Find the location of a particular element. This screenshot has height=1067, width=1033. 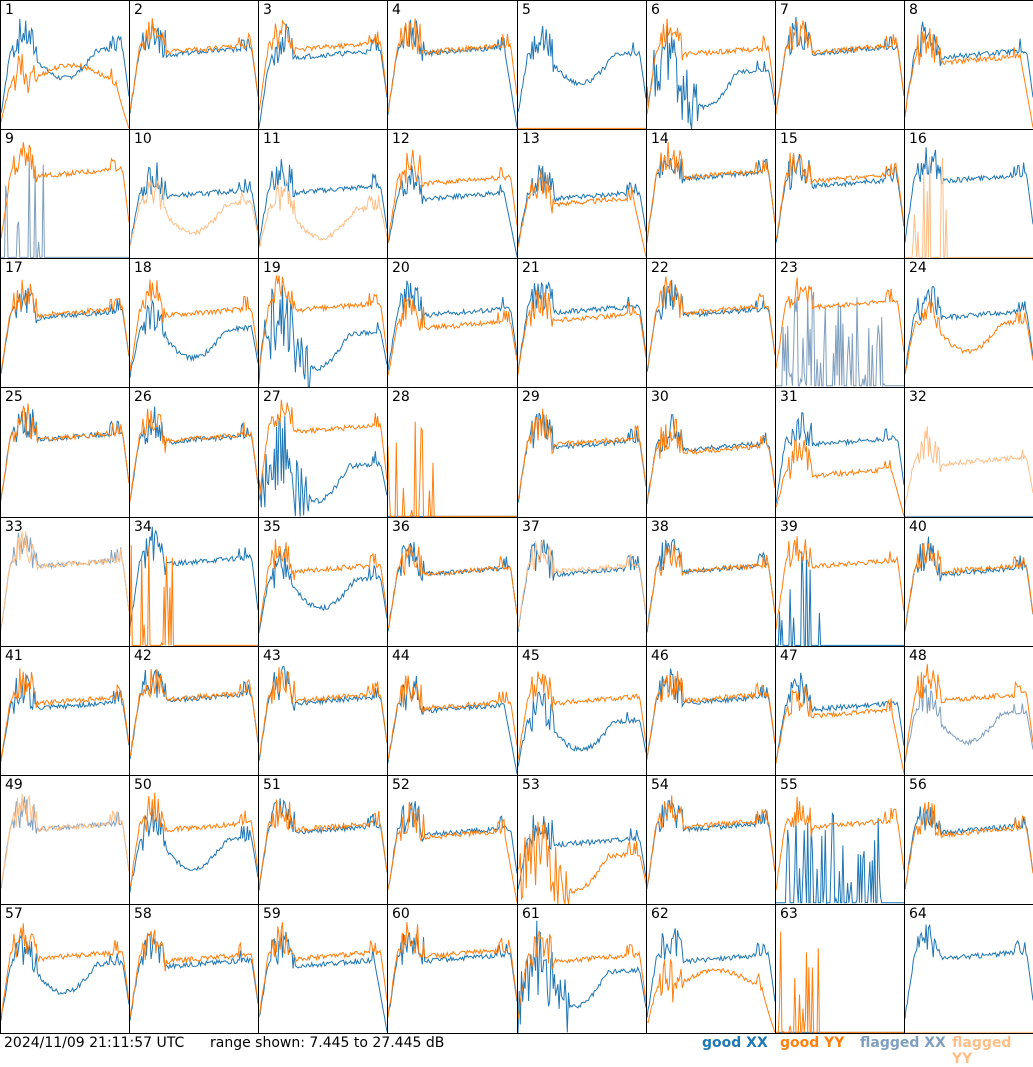

spectrum-panel: 56 is located at coordinates (968, 840).